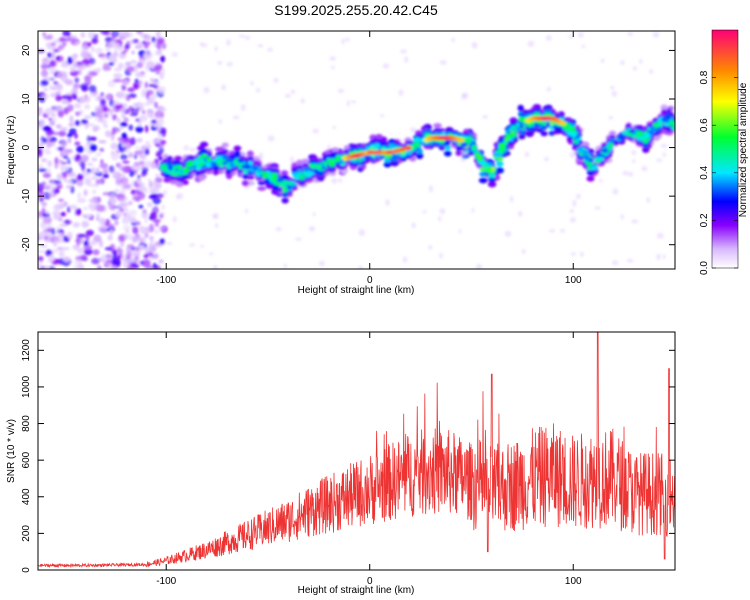 This screenshot has height=600, width=750. I want to click on ridge-peak-blob, so click(408, 148).